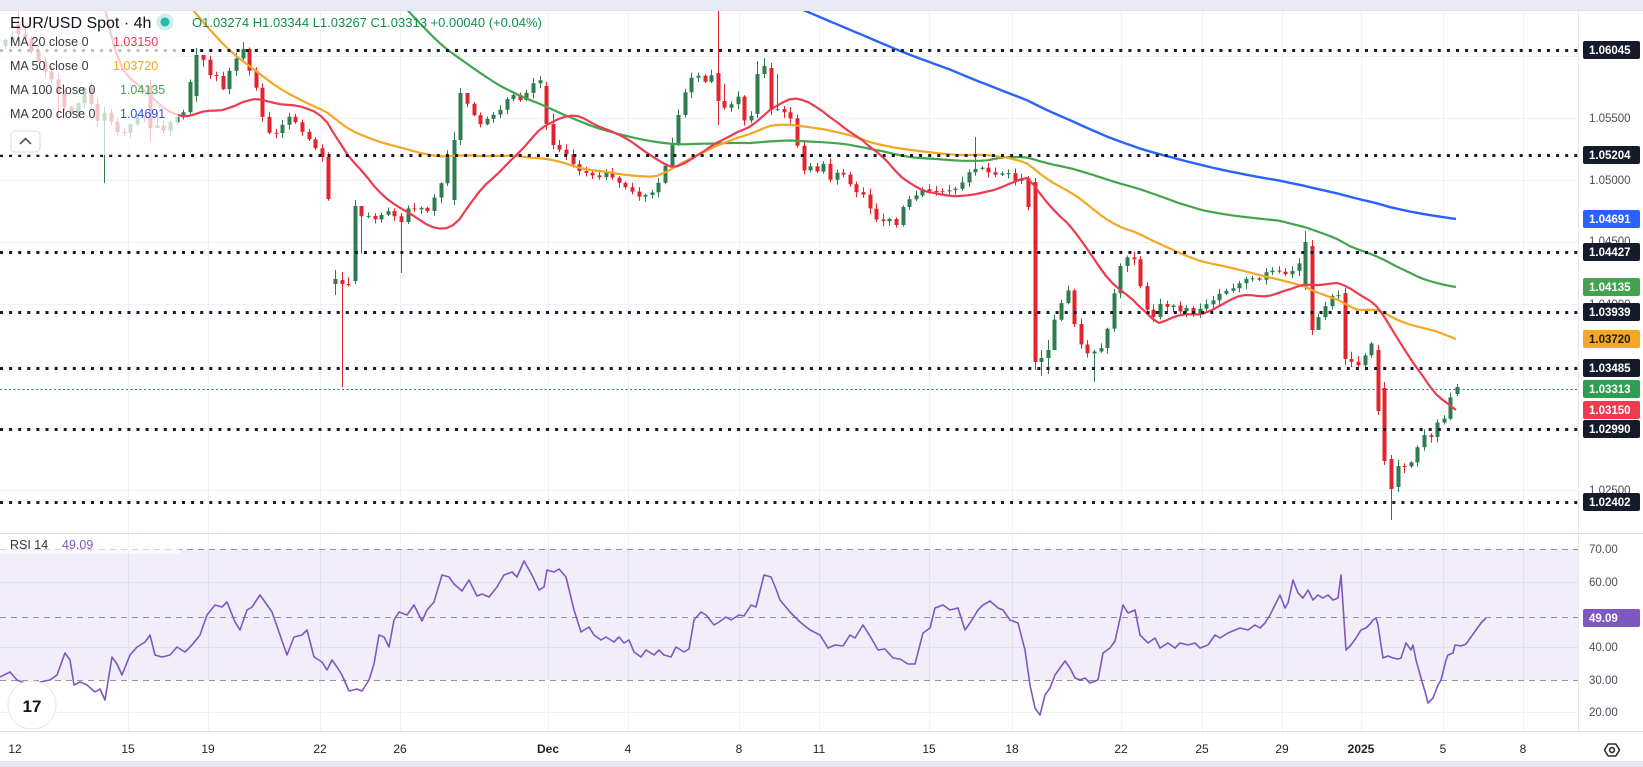 Image resolution: width=1643 pixels, height=767 pixels. I want to click on svg-text: 4, so click(628, 749).